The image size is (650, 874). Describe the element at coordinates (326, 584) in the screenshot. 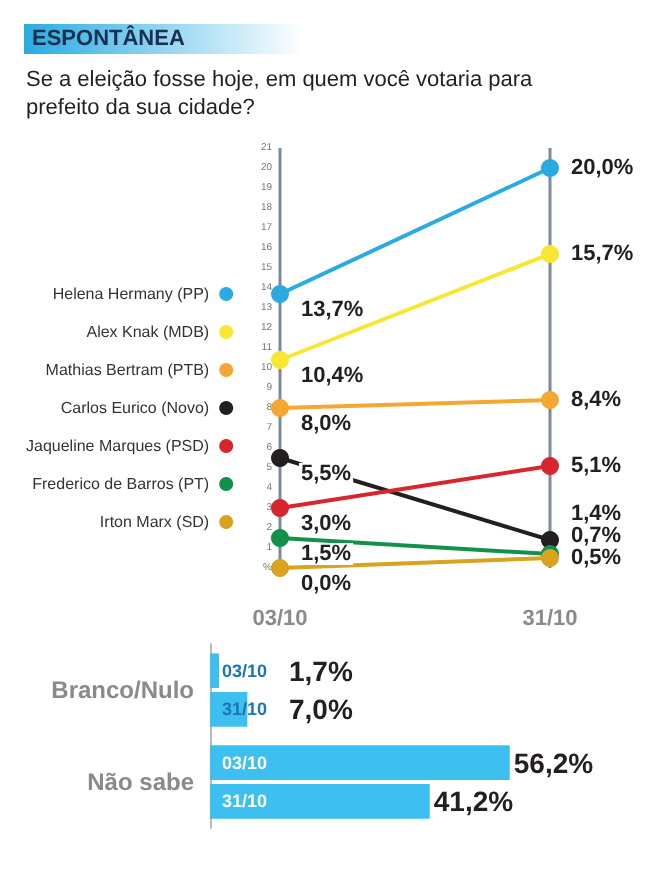

I see `data-label: 0,0%` at that location.